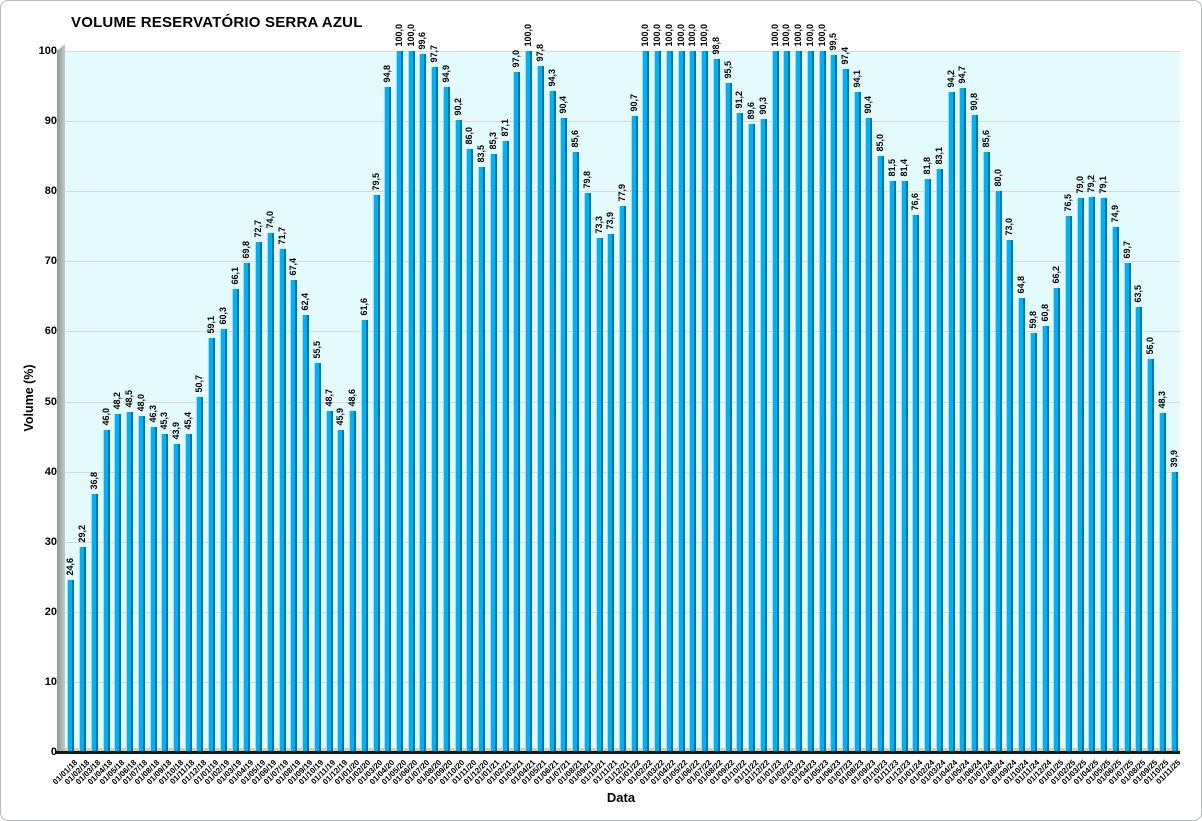  Describe the element at coordinates (305, 302) in the screenshot. I see `bar-value-label: 62,4` at that location.